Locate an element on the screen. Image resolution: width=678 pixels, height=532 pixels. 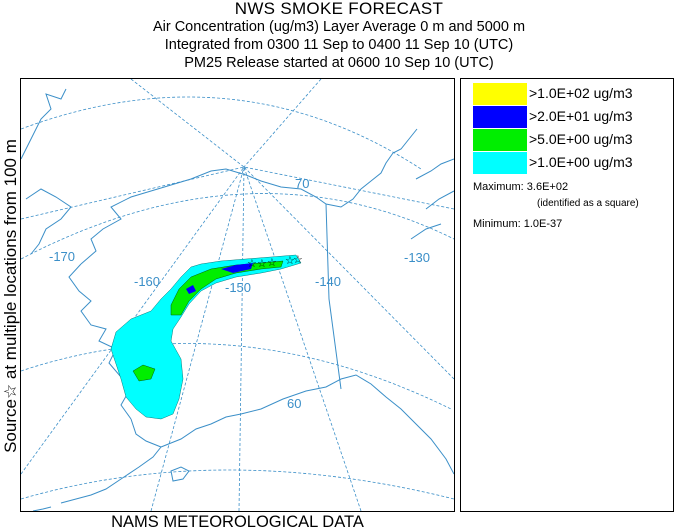
maximum-value: Maximum: 3.6E+02 is located at coordinates (521, 187).